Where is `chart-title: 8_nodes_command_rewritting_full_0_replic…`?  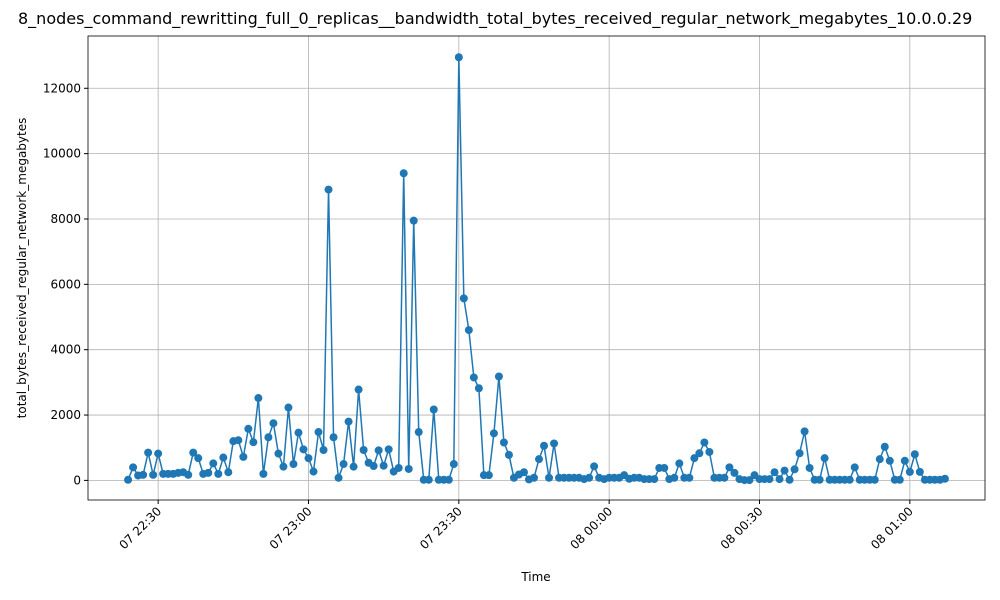
chart-title: 8_nodes_command_rewritting_full_0_replic… is located at coordinates (495, 19).